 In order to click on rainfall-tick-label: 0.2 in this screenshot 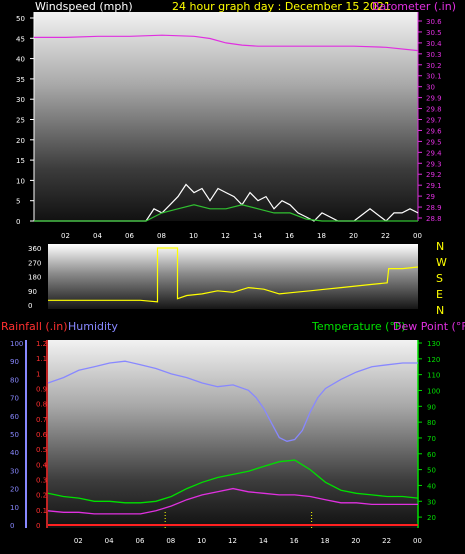, I will do `click(41, 496)`.